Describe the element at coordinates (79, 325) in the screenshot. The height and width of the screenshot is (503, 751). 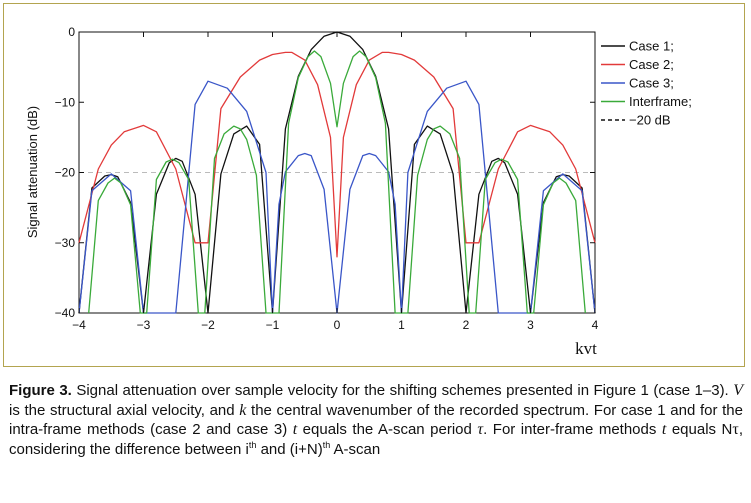
I see `x-tick-label: −4` at that location.